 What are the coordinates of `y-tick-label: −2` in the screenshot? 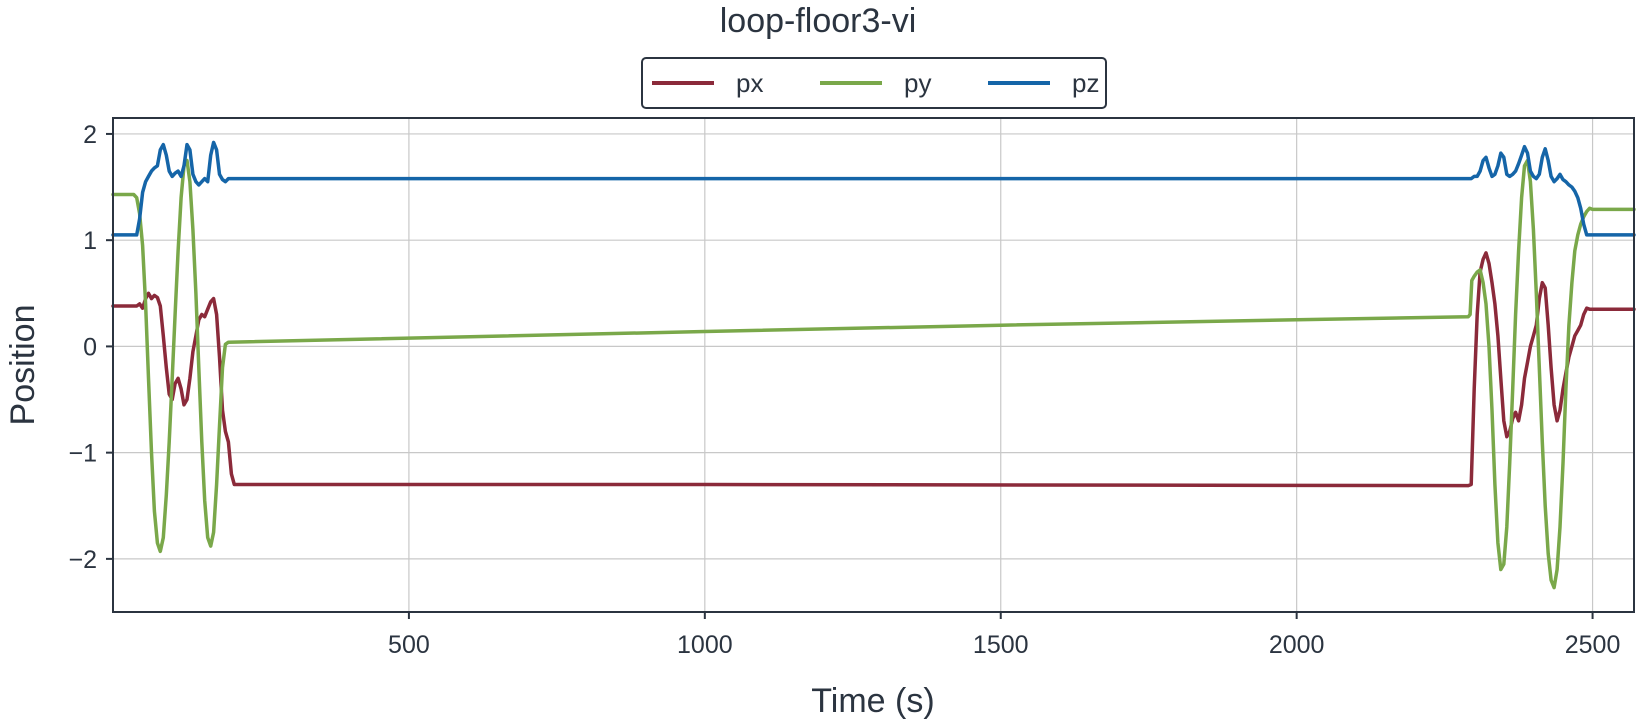 It's located at (82, 560).